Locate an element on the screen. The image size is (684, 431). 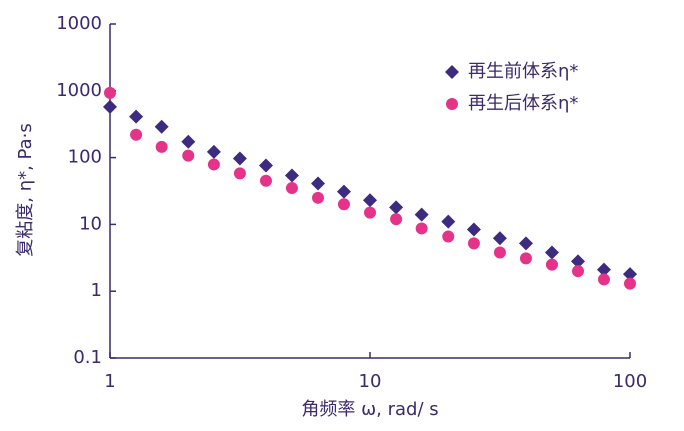
x-tick-label: 10 is located at coordinates (370, 381).